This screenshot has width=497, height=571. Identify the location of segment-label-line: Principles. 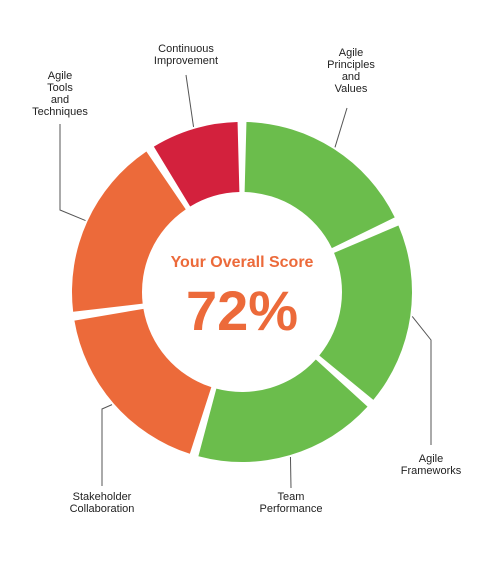
(351, 65).